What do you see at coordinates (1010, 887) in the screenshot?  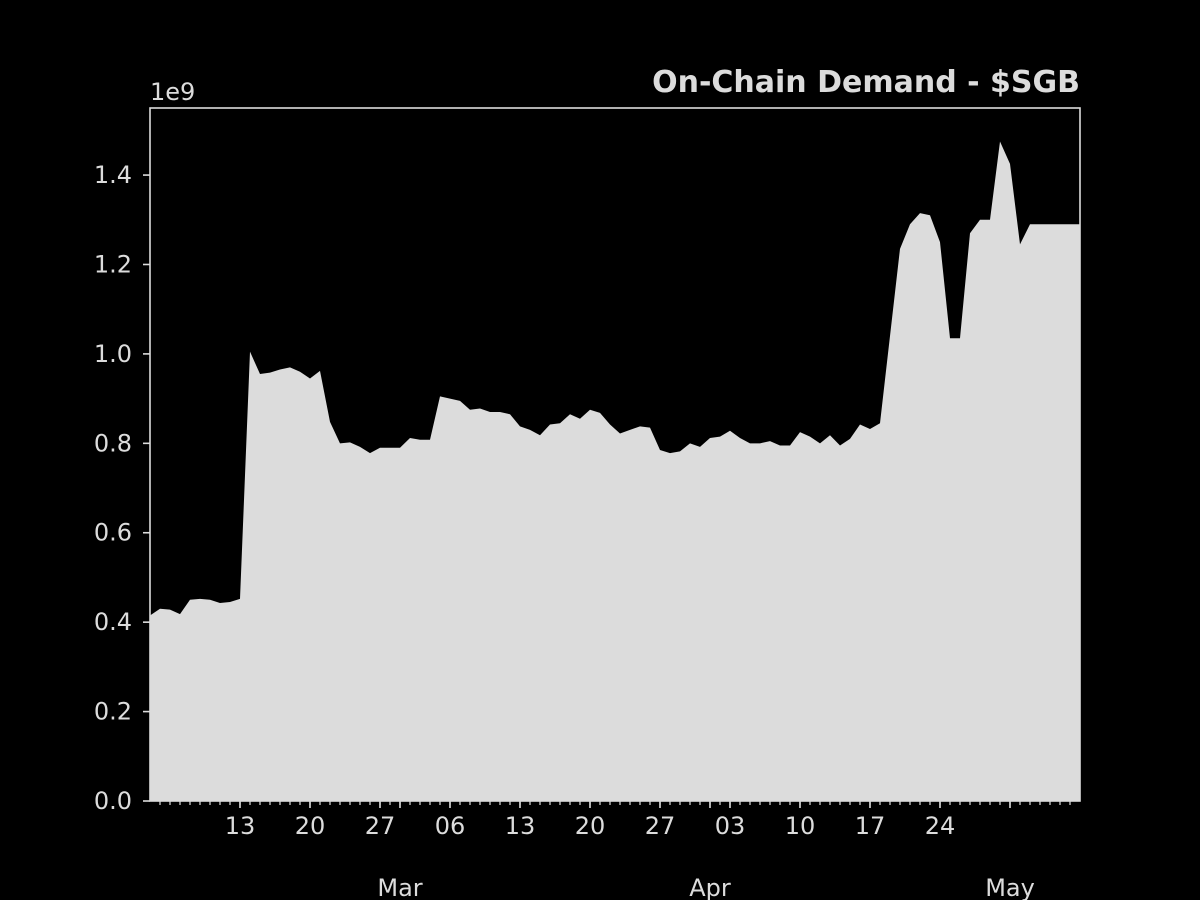 I see `x-month-label: May` at bounding box center [1010, 887].